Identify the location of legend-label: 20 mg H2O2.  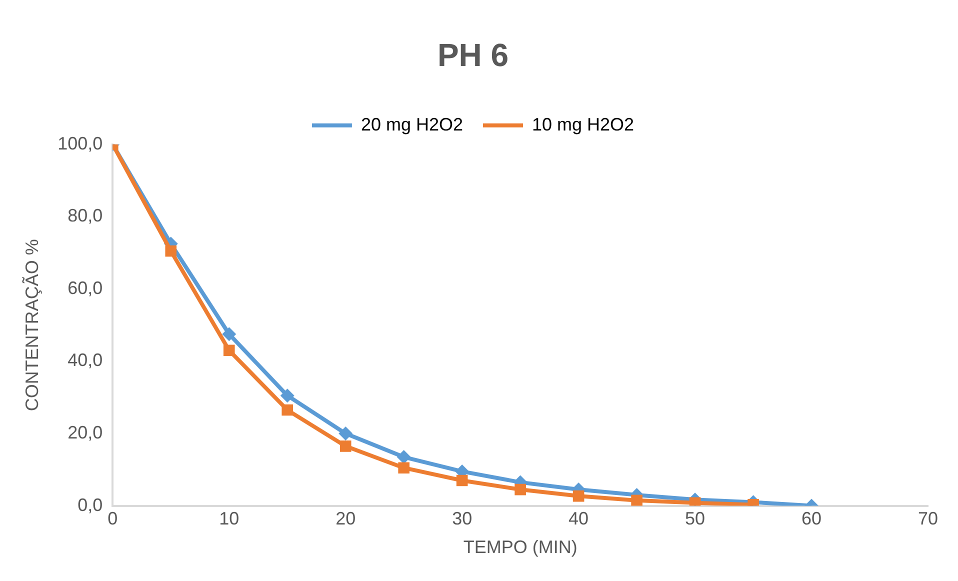
(412, 124).